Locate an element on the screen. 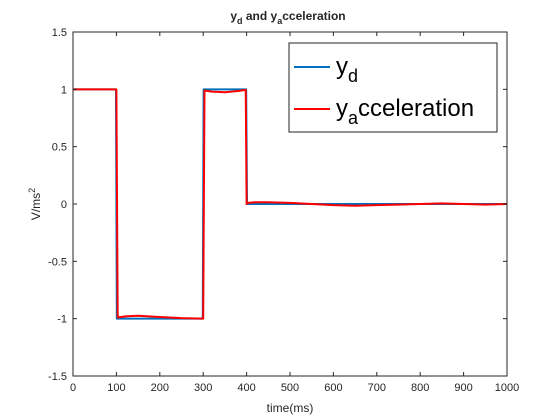  y-tick-label: -1 is located at coordinates (62, 320).